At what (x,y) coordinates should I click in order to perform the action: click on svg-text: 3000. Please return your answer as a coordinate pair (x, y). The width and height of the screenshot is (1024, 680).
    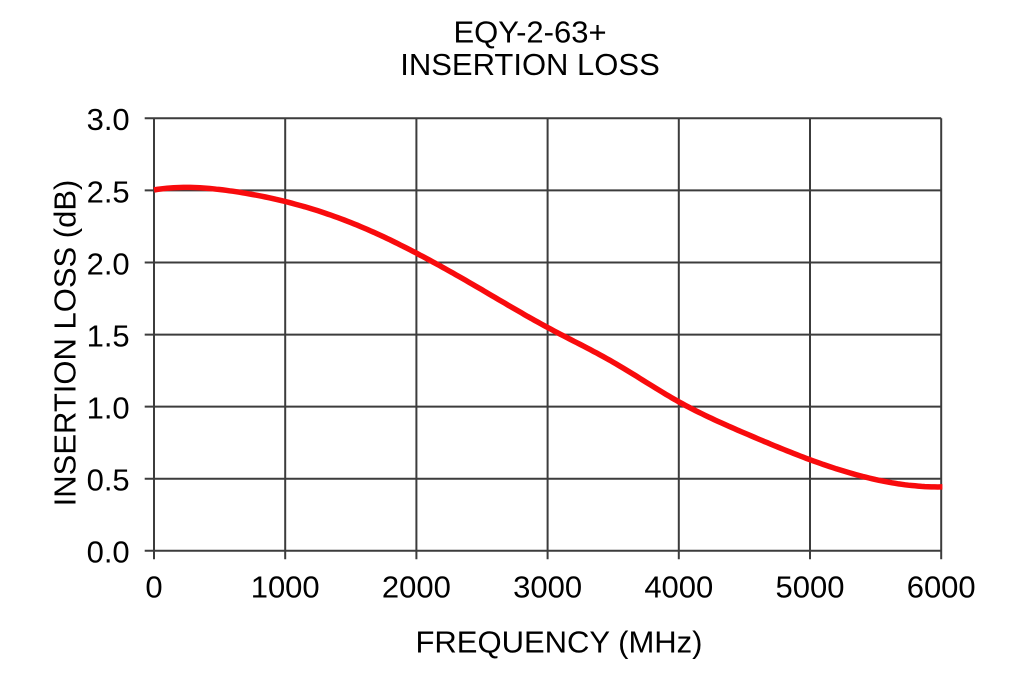
    Looking at the image, I should click on (547, 587).